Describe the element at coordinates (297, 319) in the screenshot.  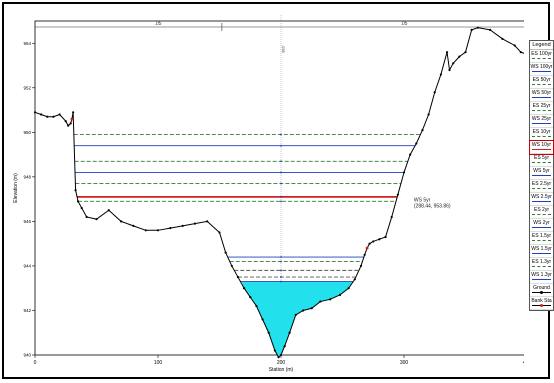
I see `water-fill-area` at that location.